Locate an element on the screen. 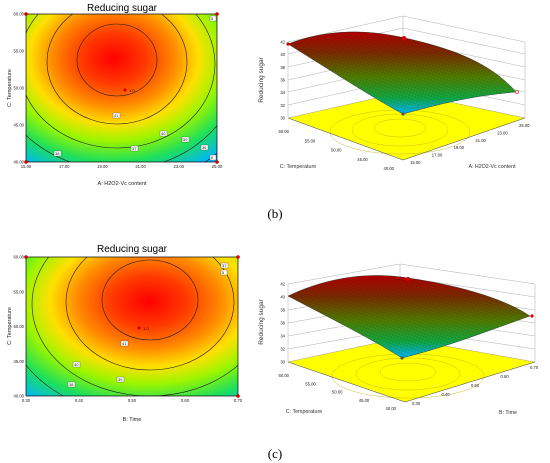  x-tick-label: 0.30 is located at coordinates (26, 400).